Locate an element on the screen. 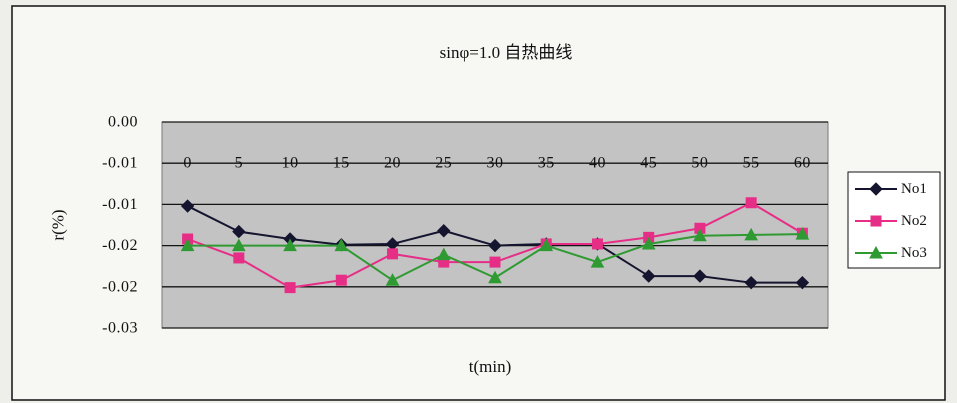 Image resolution: width=957 pixels, height=403 pixels. x-tick-label: 10 is located at coordinates (290, 163).